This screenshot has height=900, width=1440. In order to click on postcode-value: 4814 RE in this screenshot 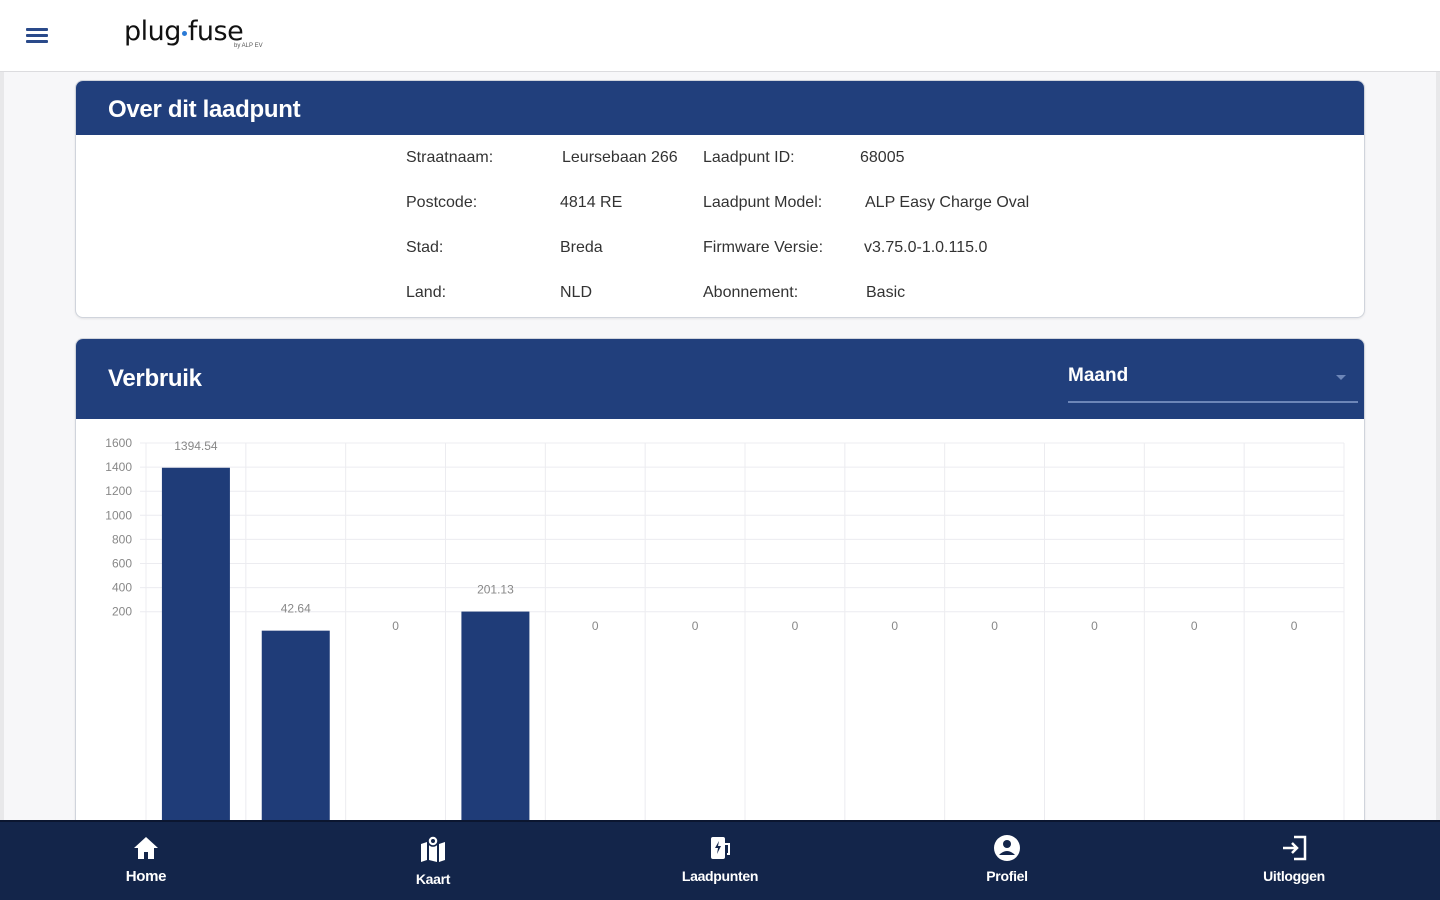, I will do `click(591, 202)`.